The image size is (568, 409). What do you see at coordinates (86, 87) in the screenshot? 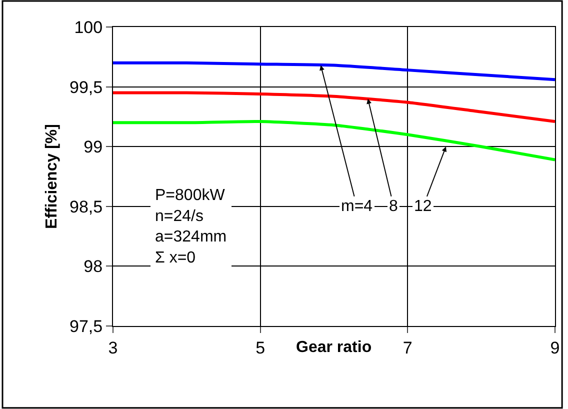
I see `y-tick-label: 99,5` at bounding box center [86, 87].